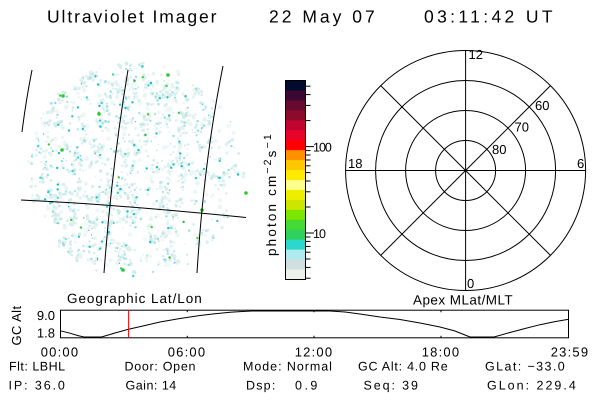  What do you see at coordinates (319, 234) in the screenshot?
I see `svg-text: 10` at bounding box center [319, 234].